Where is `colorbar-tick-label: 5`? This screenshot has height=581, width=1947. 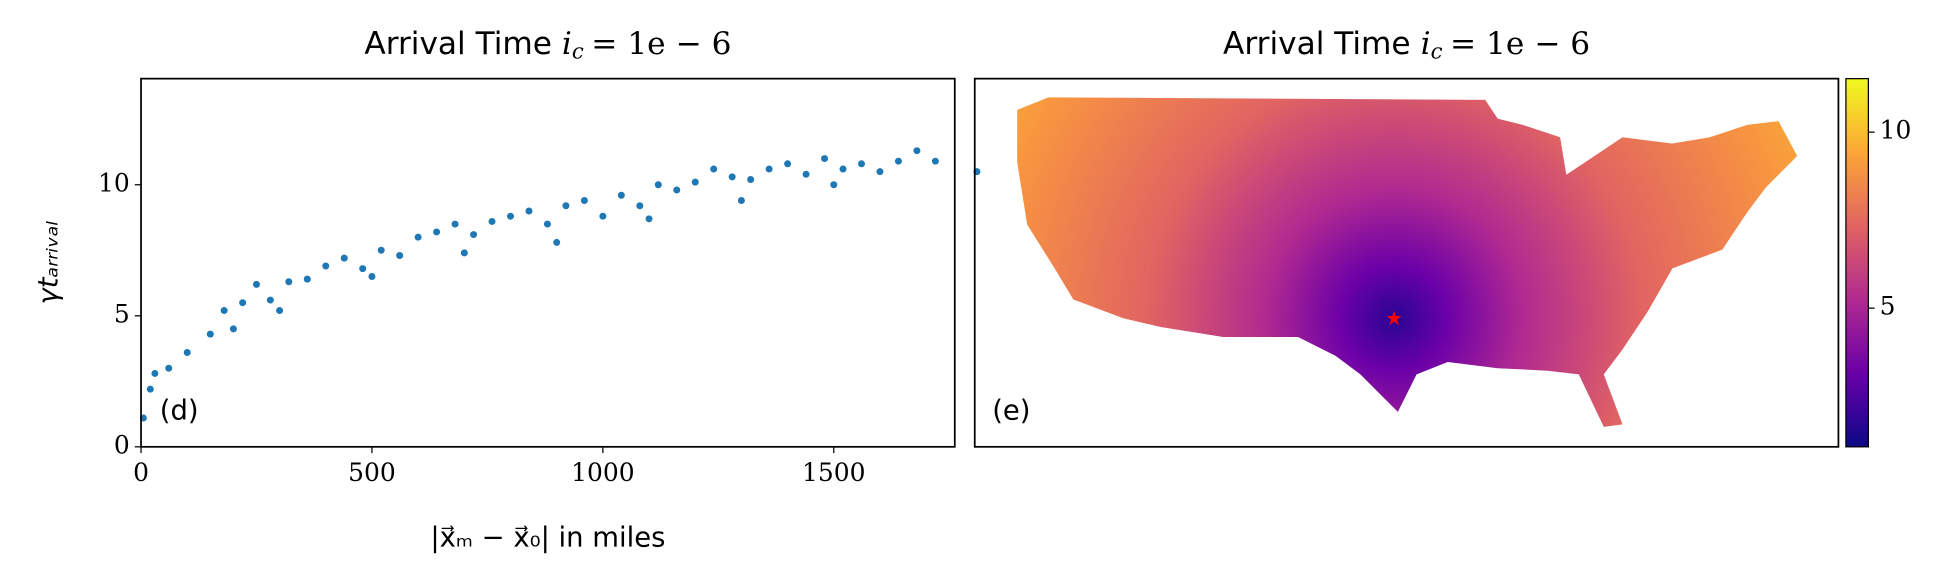
colorbar-tick-label: 5 is located at coordinates (1888, 306).